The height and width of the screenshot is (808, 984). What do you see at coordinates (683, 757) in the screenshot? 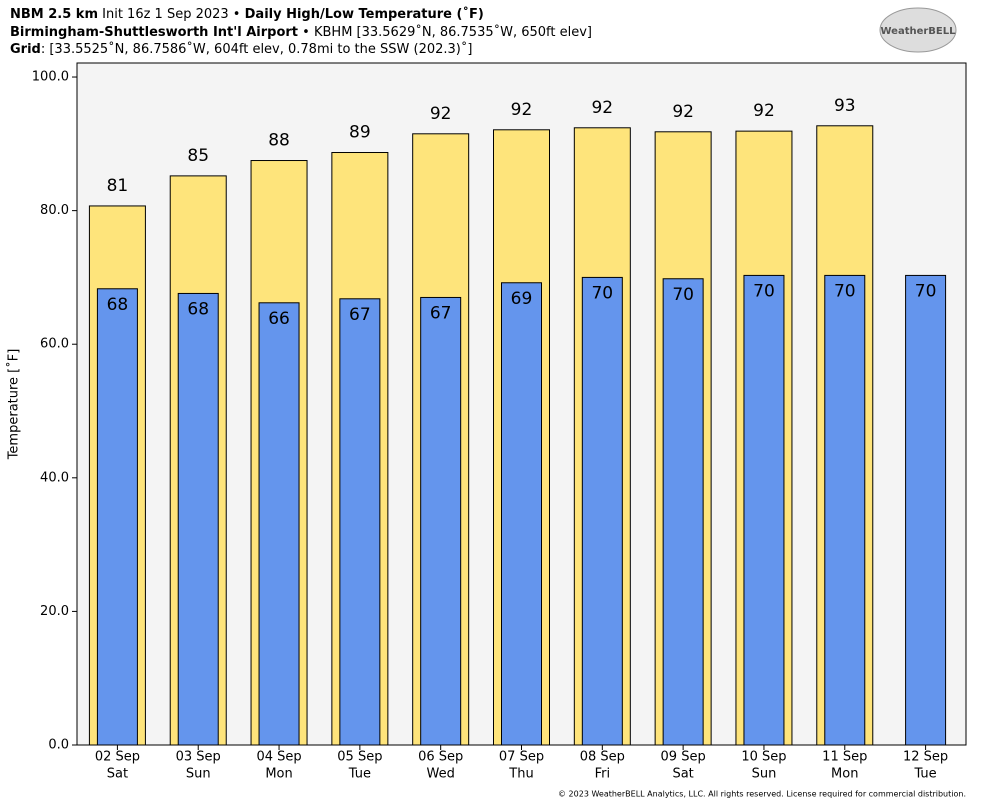
I see `x-tick-label: 09 Sep` at bounding box center [683, 757].